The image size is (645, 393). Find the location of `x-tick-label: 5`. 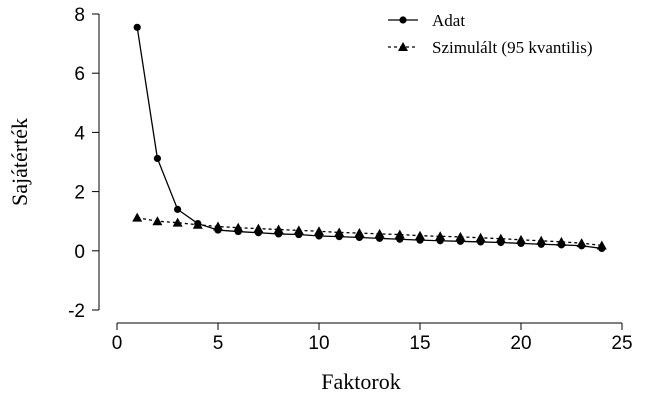

x-tick-label: 5 is located at coordinates (218, 343).